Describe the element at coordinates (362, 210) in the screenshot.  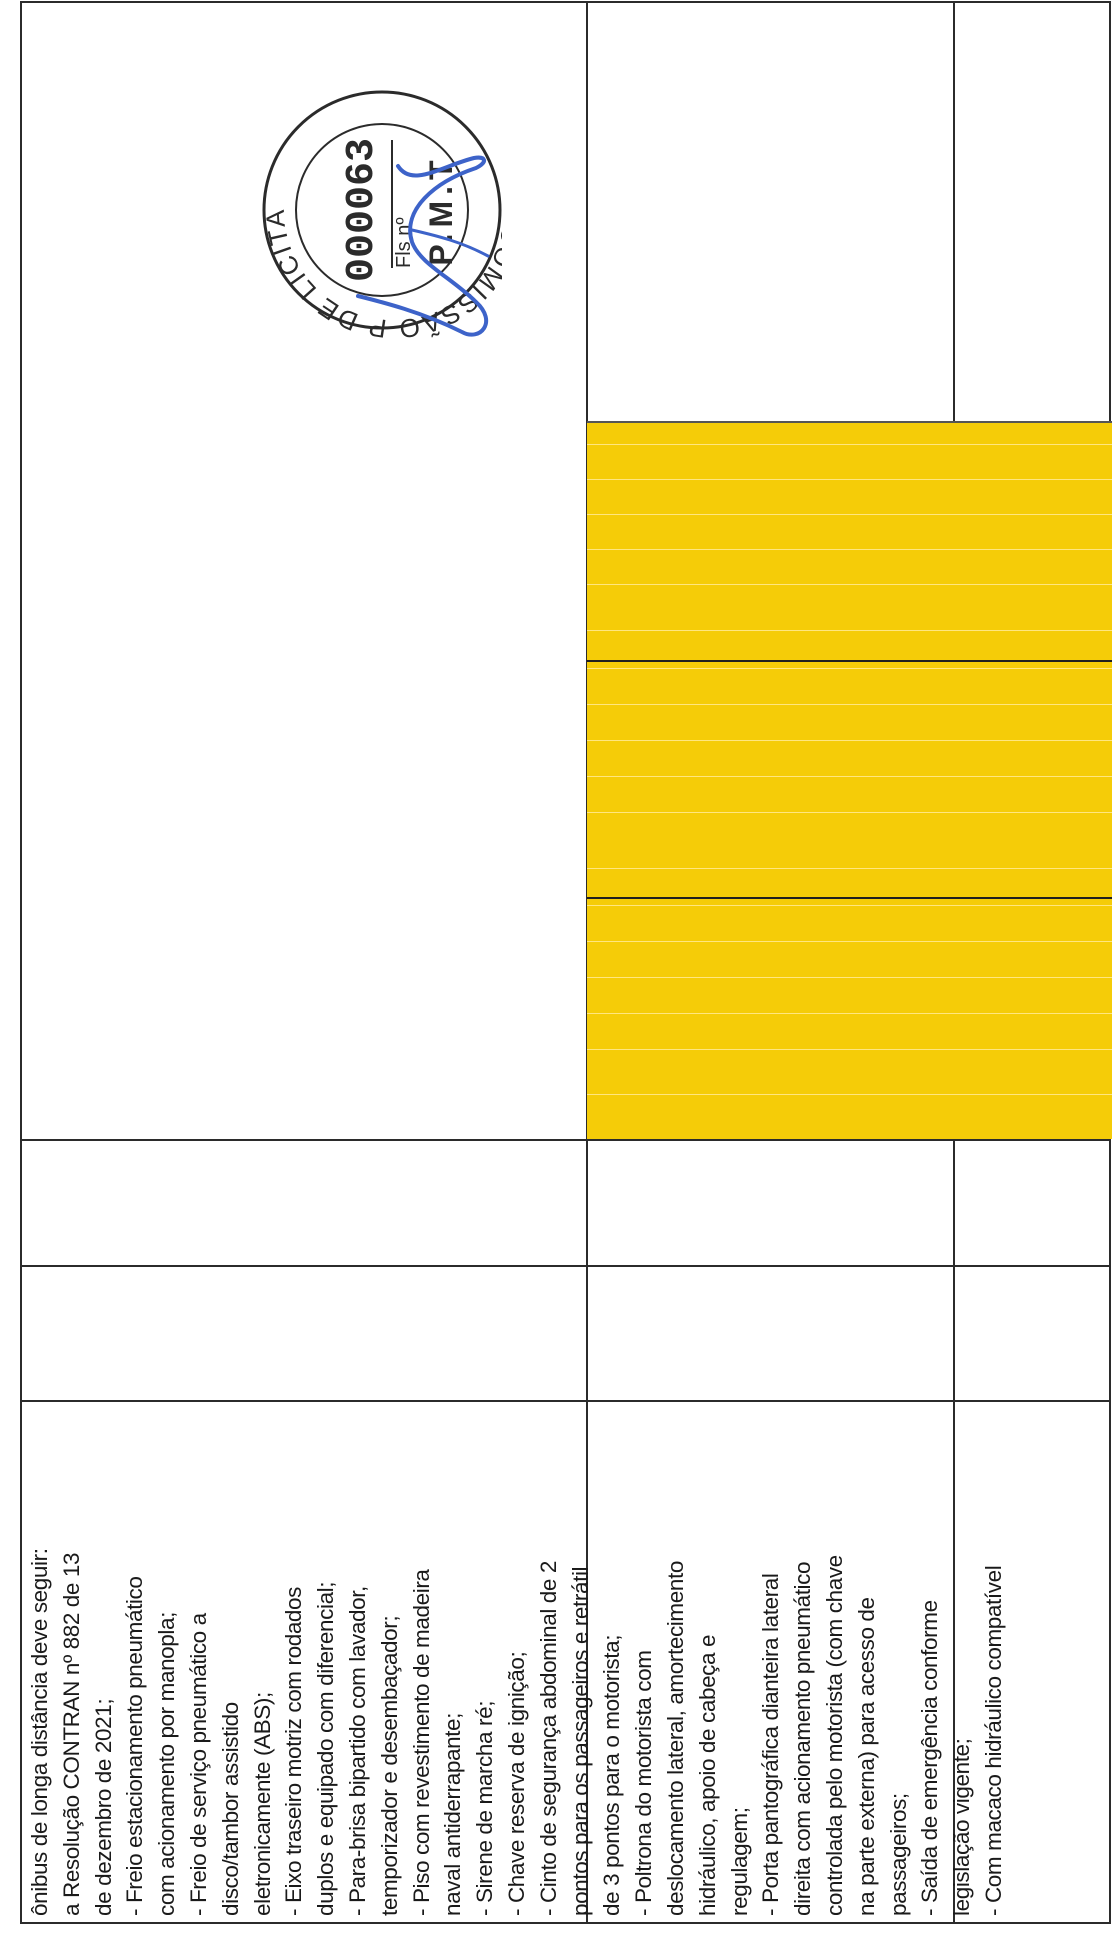
I see `stamp-number: 000063` at that location.